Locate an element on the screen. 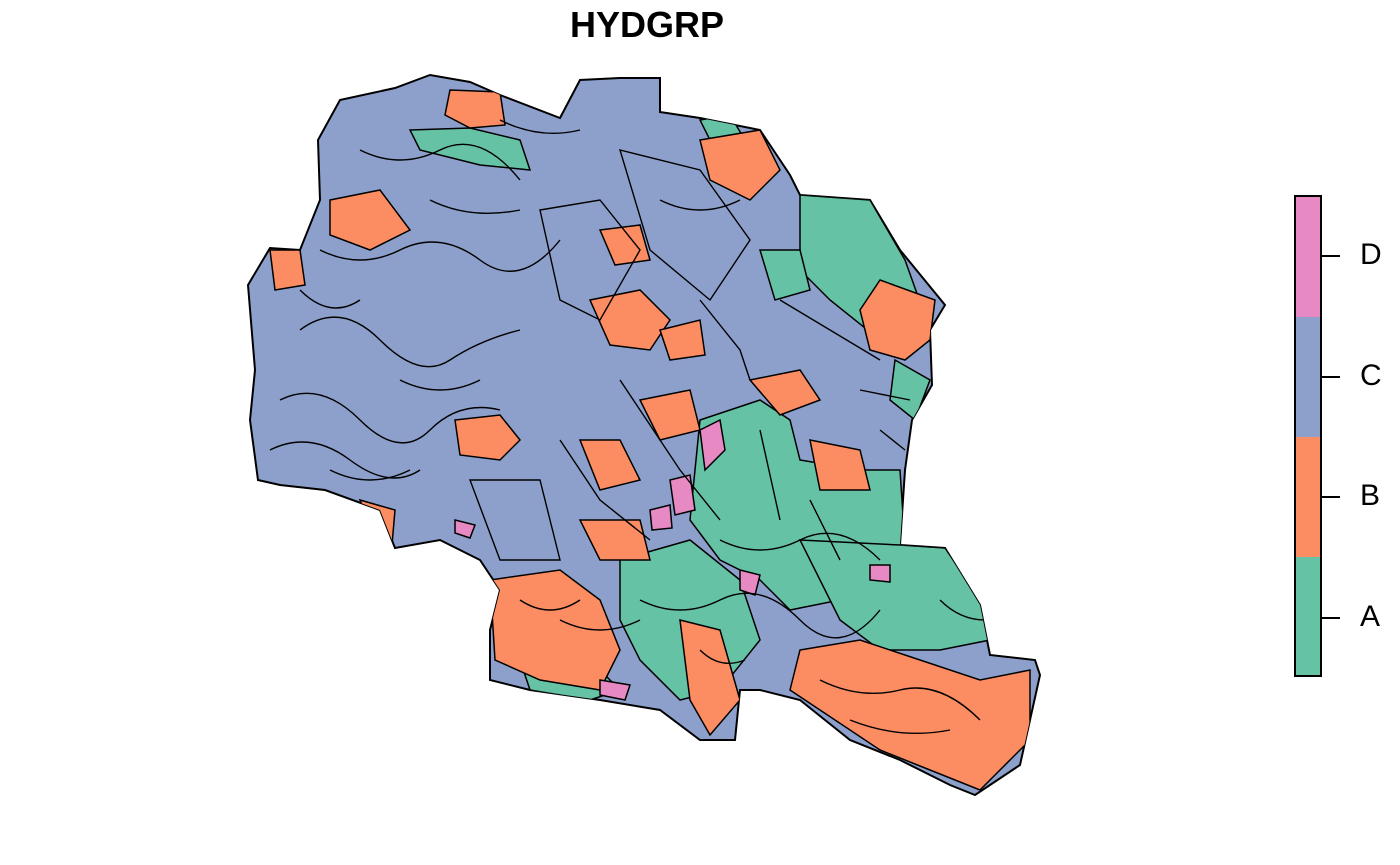  legend-label-c: C is located at coordinates (1371, 375).